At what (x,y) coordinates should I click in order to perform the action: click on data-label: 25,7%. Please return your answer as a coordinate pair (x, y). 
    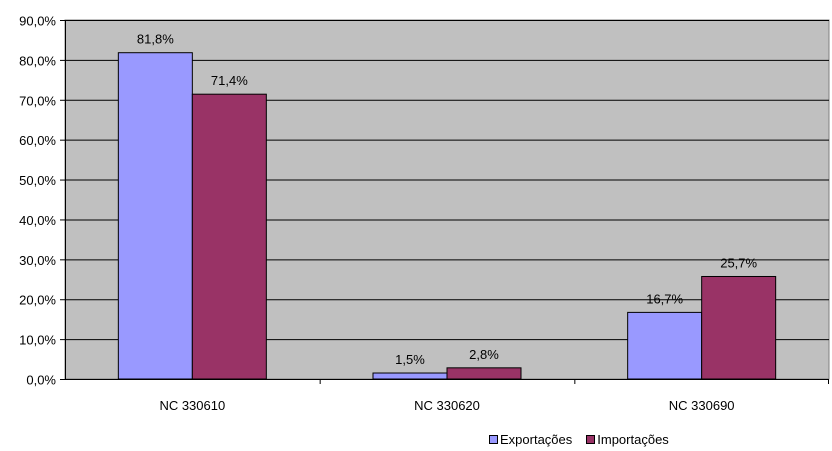
    Looking at the image, I should click on (738, 262).